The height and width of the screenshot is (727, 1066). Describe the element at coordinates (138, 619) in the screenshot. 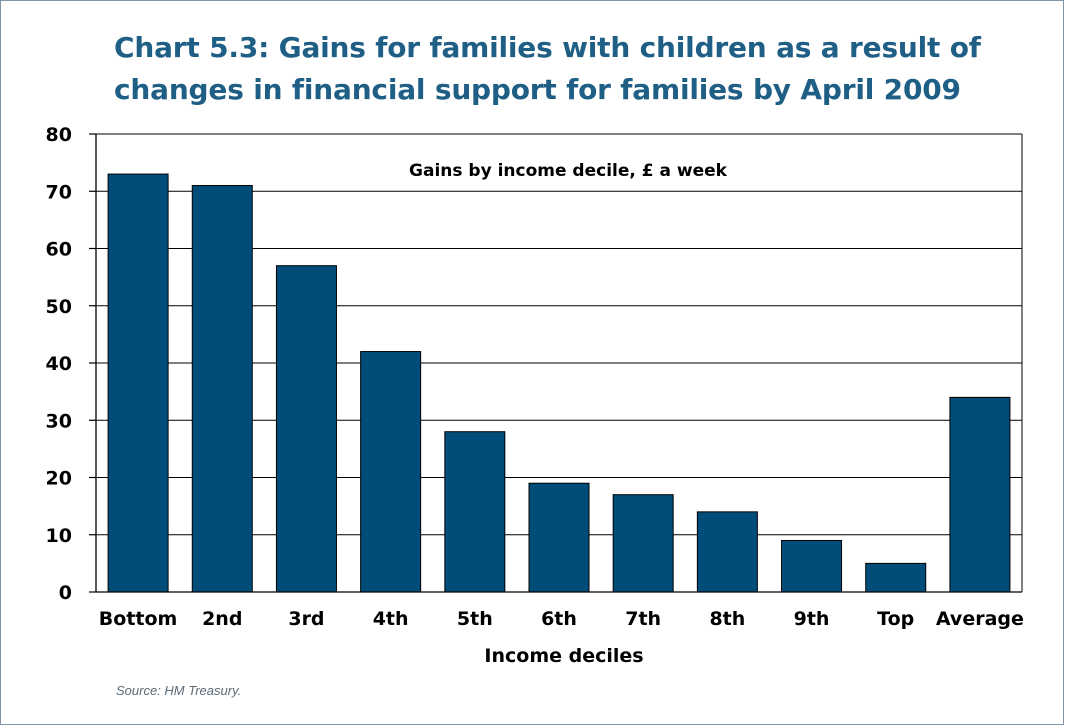

I see `x-tick-label: Bottom` at that location.